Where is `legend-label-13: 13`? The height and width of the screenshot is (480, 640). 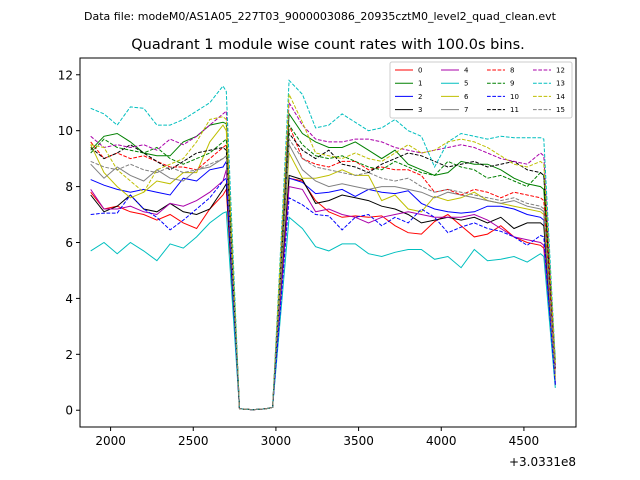 legend-label-13: 13 is located at coordinates (560, 84).